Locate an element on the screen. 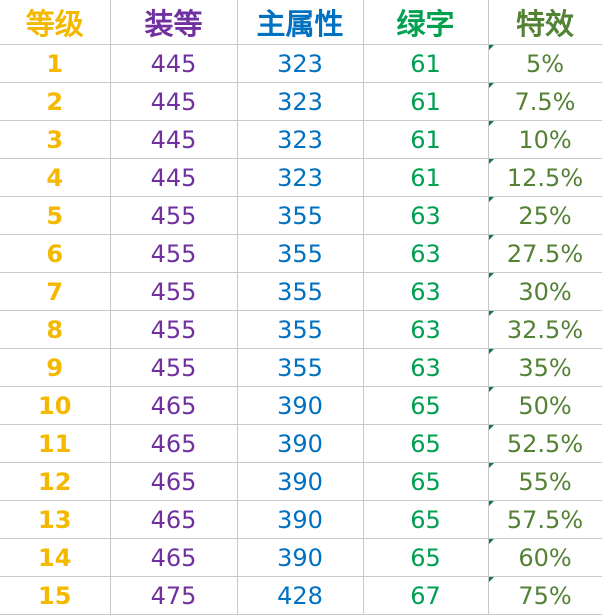  table-row: 3 445 323 61 10% is located at coordinates (301, 139).